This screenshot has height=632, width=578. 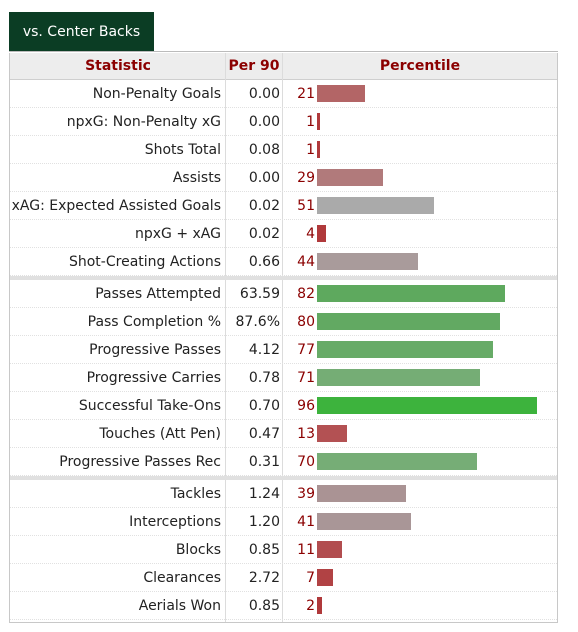 I want to click on per90-value: 0.78, so click(x=264, y=378).